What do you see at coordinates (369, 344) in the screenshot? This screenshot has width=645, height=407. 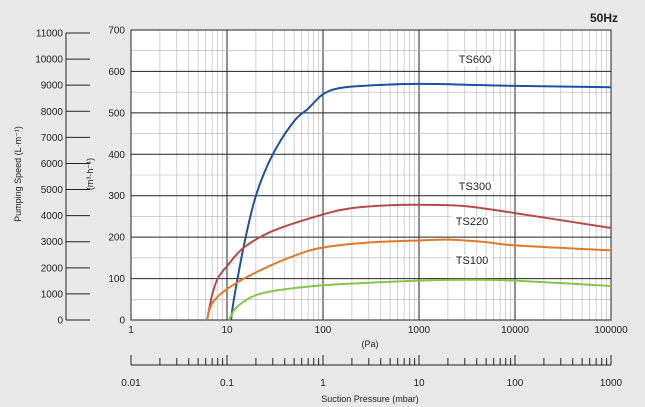 I see `x-axis-label: (Pa)` at bounding box center [369, 344].